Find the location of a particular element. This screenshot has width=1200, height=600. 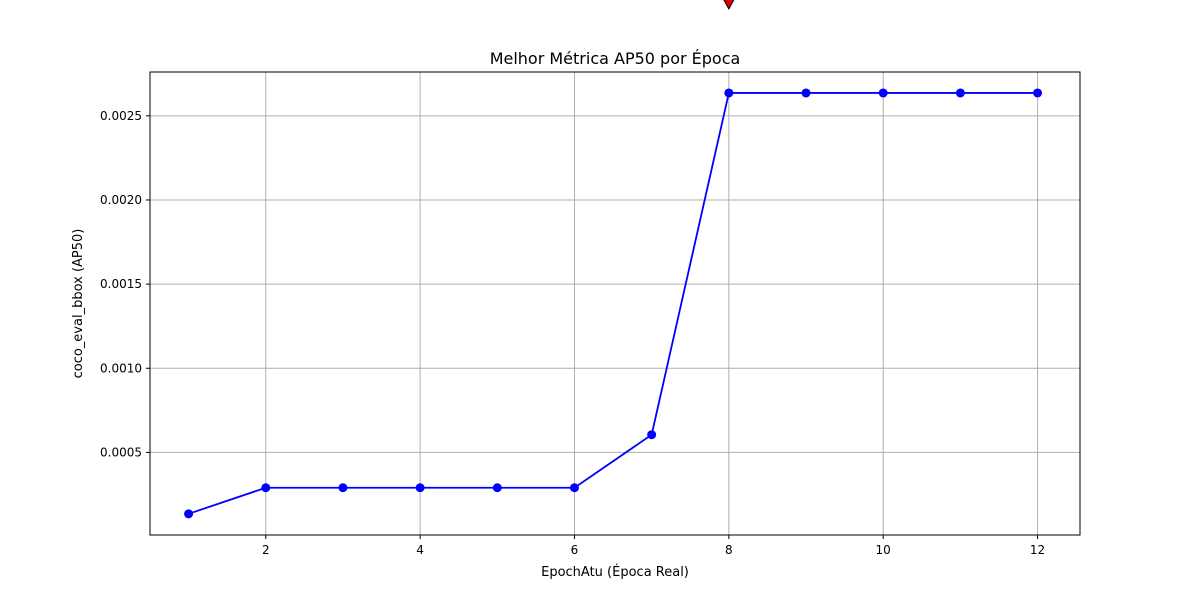

y-tick-label: 0.0025 is located at coordinates (121, 116).